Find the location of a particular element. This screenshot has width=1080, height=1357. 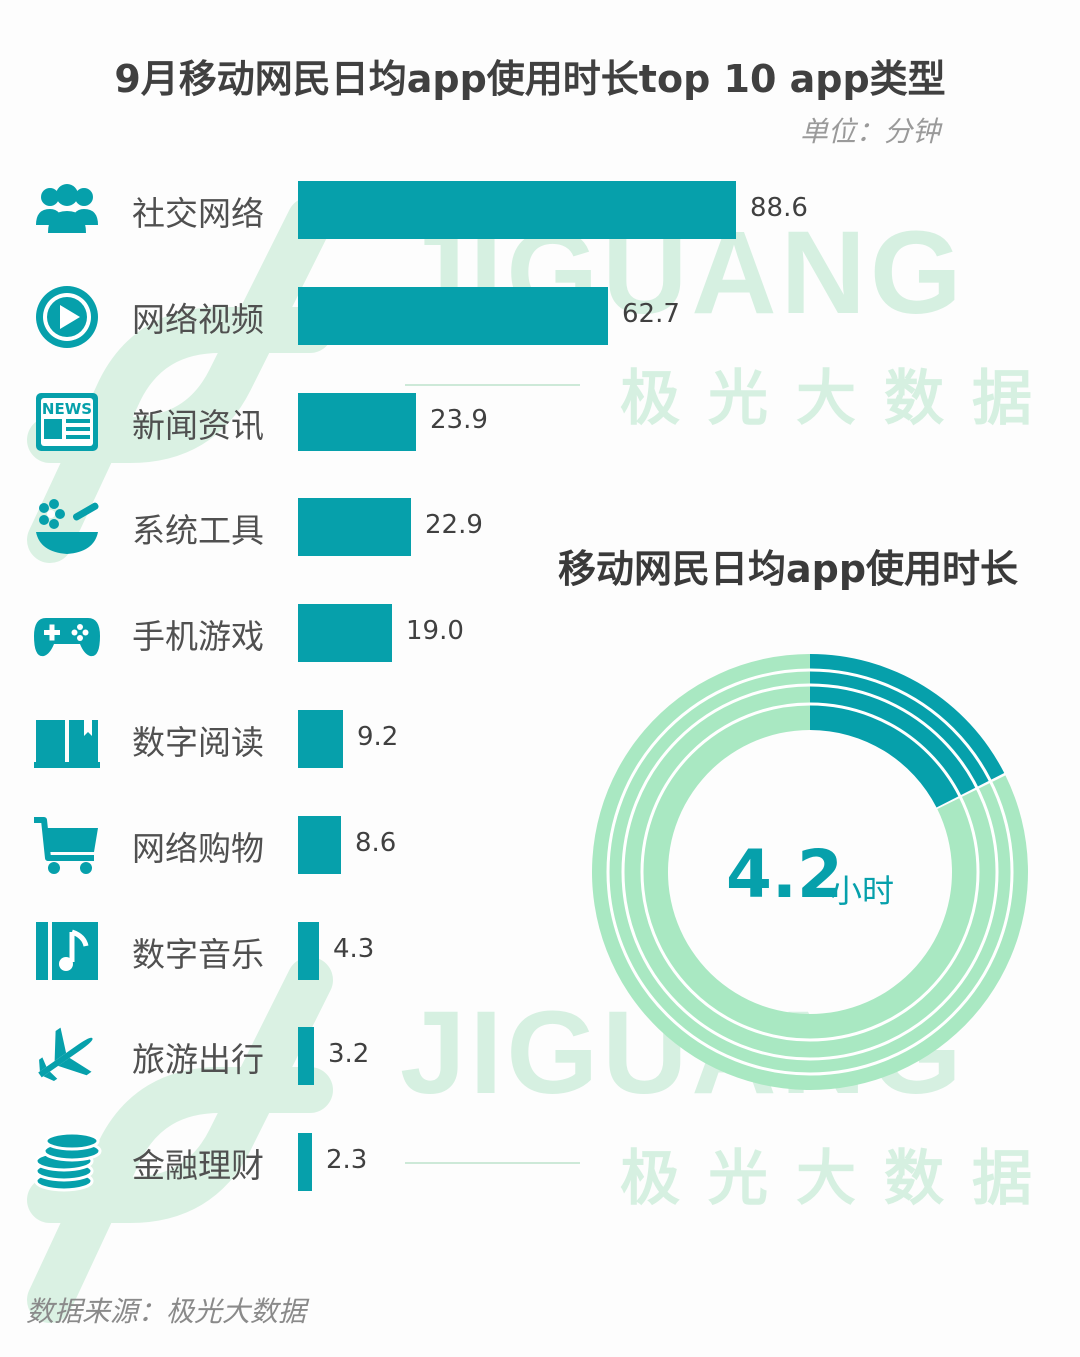

watermark-cn-bottom: 极光大数据 is located at coordinates (840, 1179).